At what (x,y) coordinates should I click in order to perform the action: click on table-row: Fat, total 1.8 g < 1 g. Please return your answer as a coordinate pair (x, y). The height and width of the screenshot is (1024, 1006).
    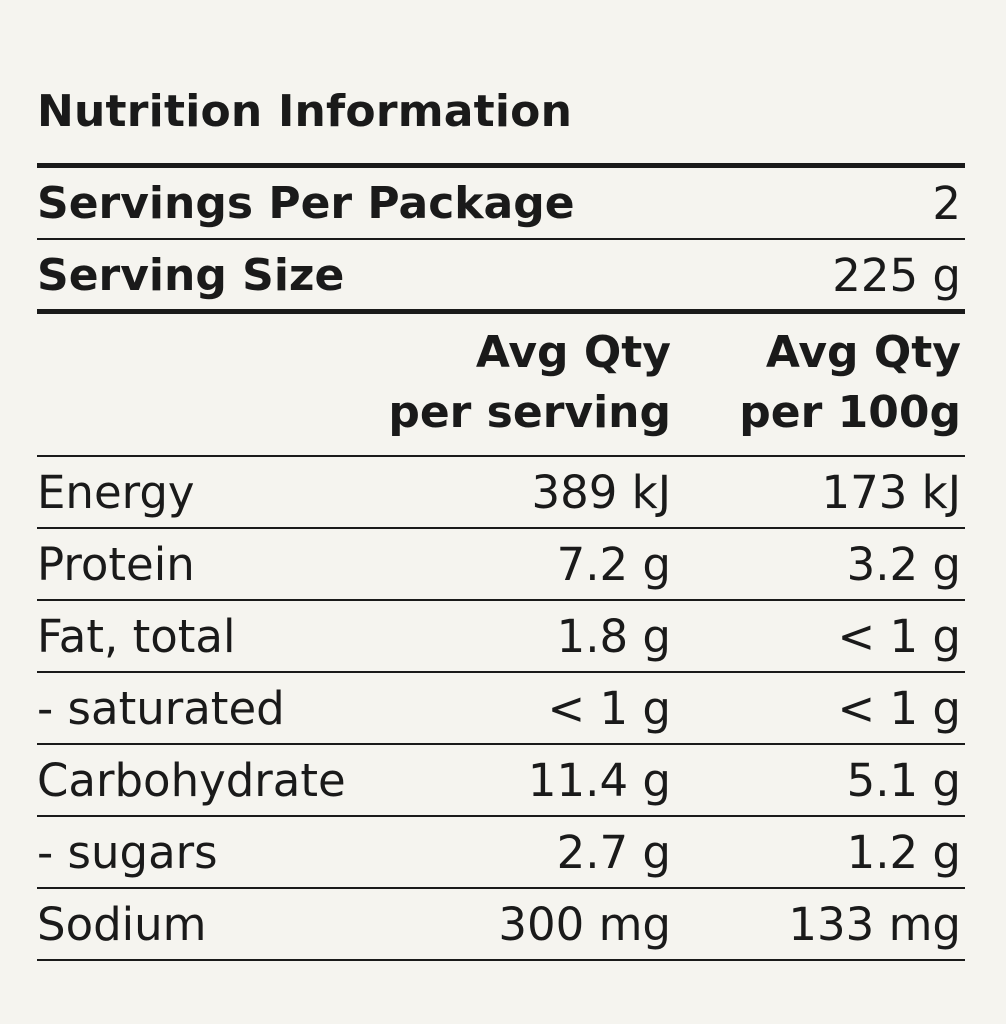
    Looking at the image, I should click on (501, 637).